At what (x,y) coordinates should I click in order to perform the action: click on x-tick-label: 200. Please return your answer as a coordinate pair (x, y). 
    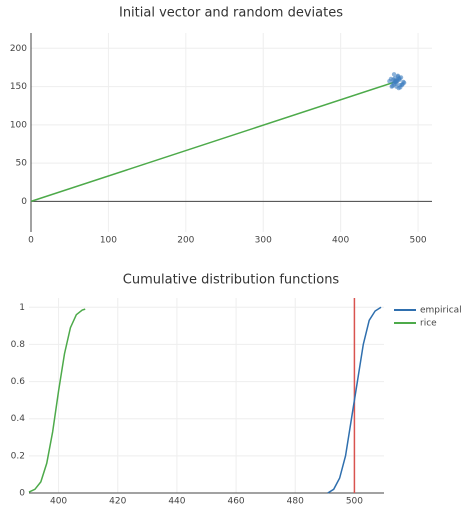
    Looking at the image, I should click on (185, 241).